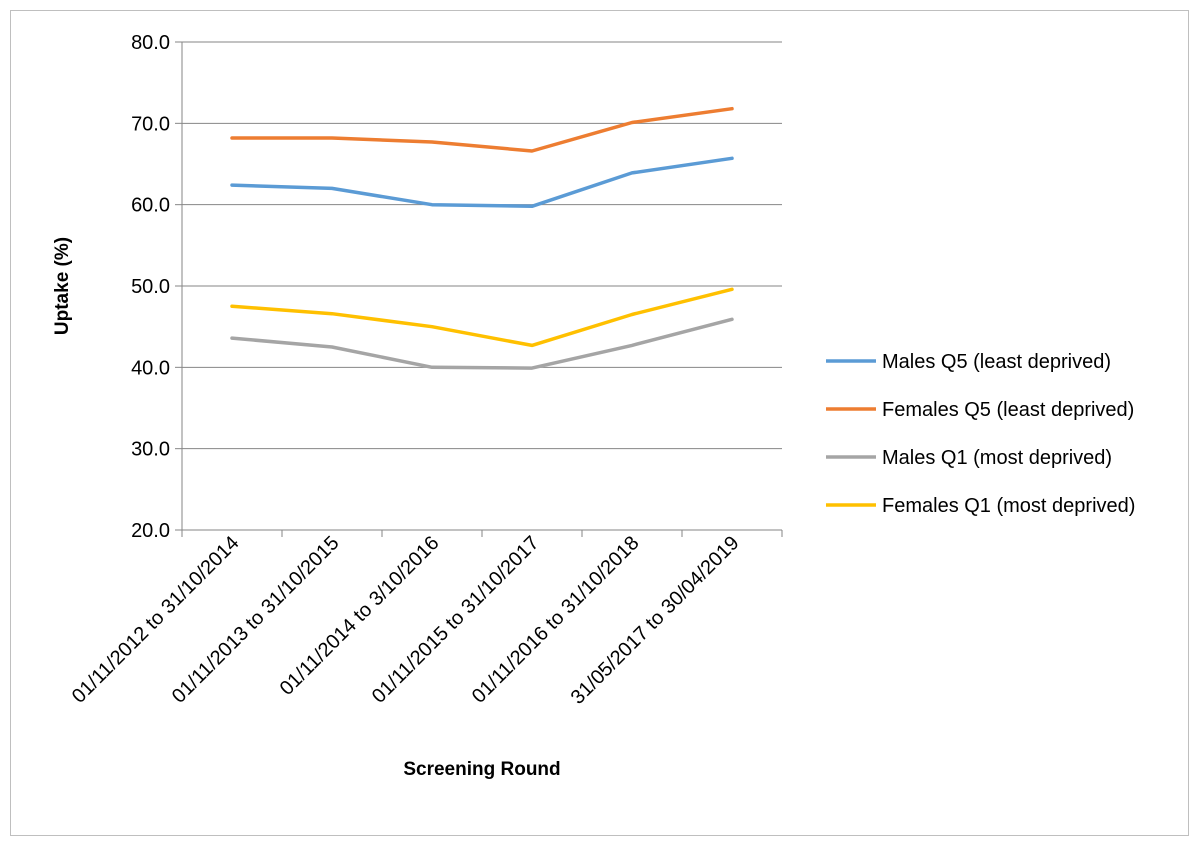 This screenshot has height=844, width=1201. What do you see at coordinates (655, 620) in the screenshot?
I see `x-tick-label: 31/05/2017 to 30/04/2019` at bounding box center [655, 620].